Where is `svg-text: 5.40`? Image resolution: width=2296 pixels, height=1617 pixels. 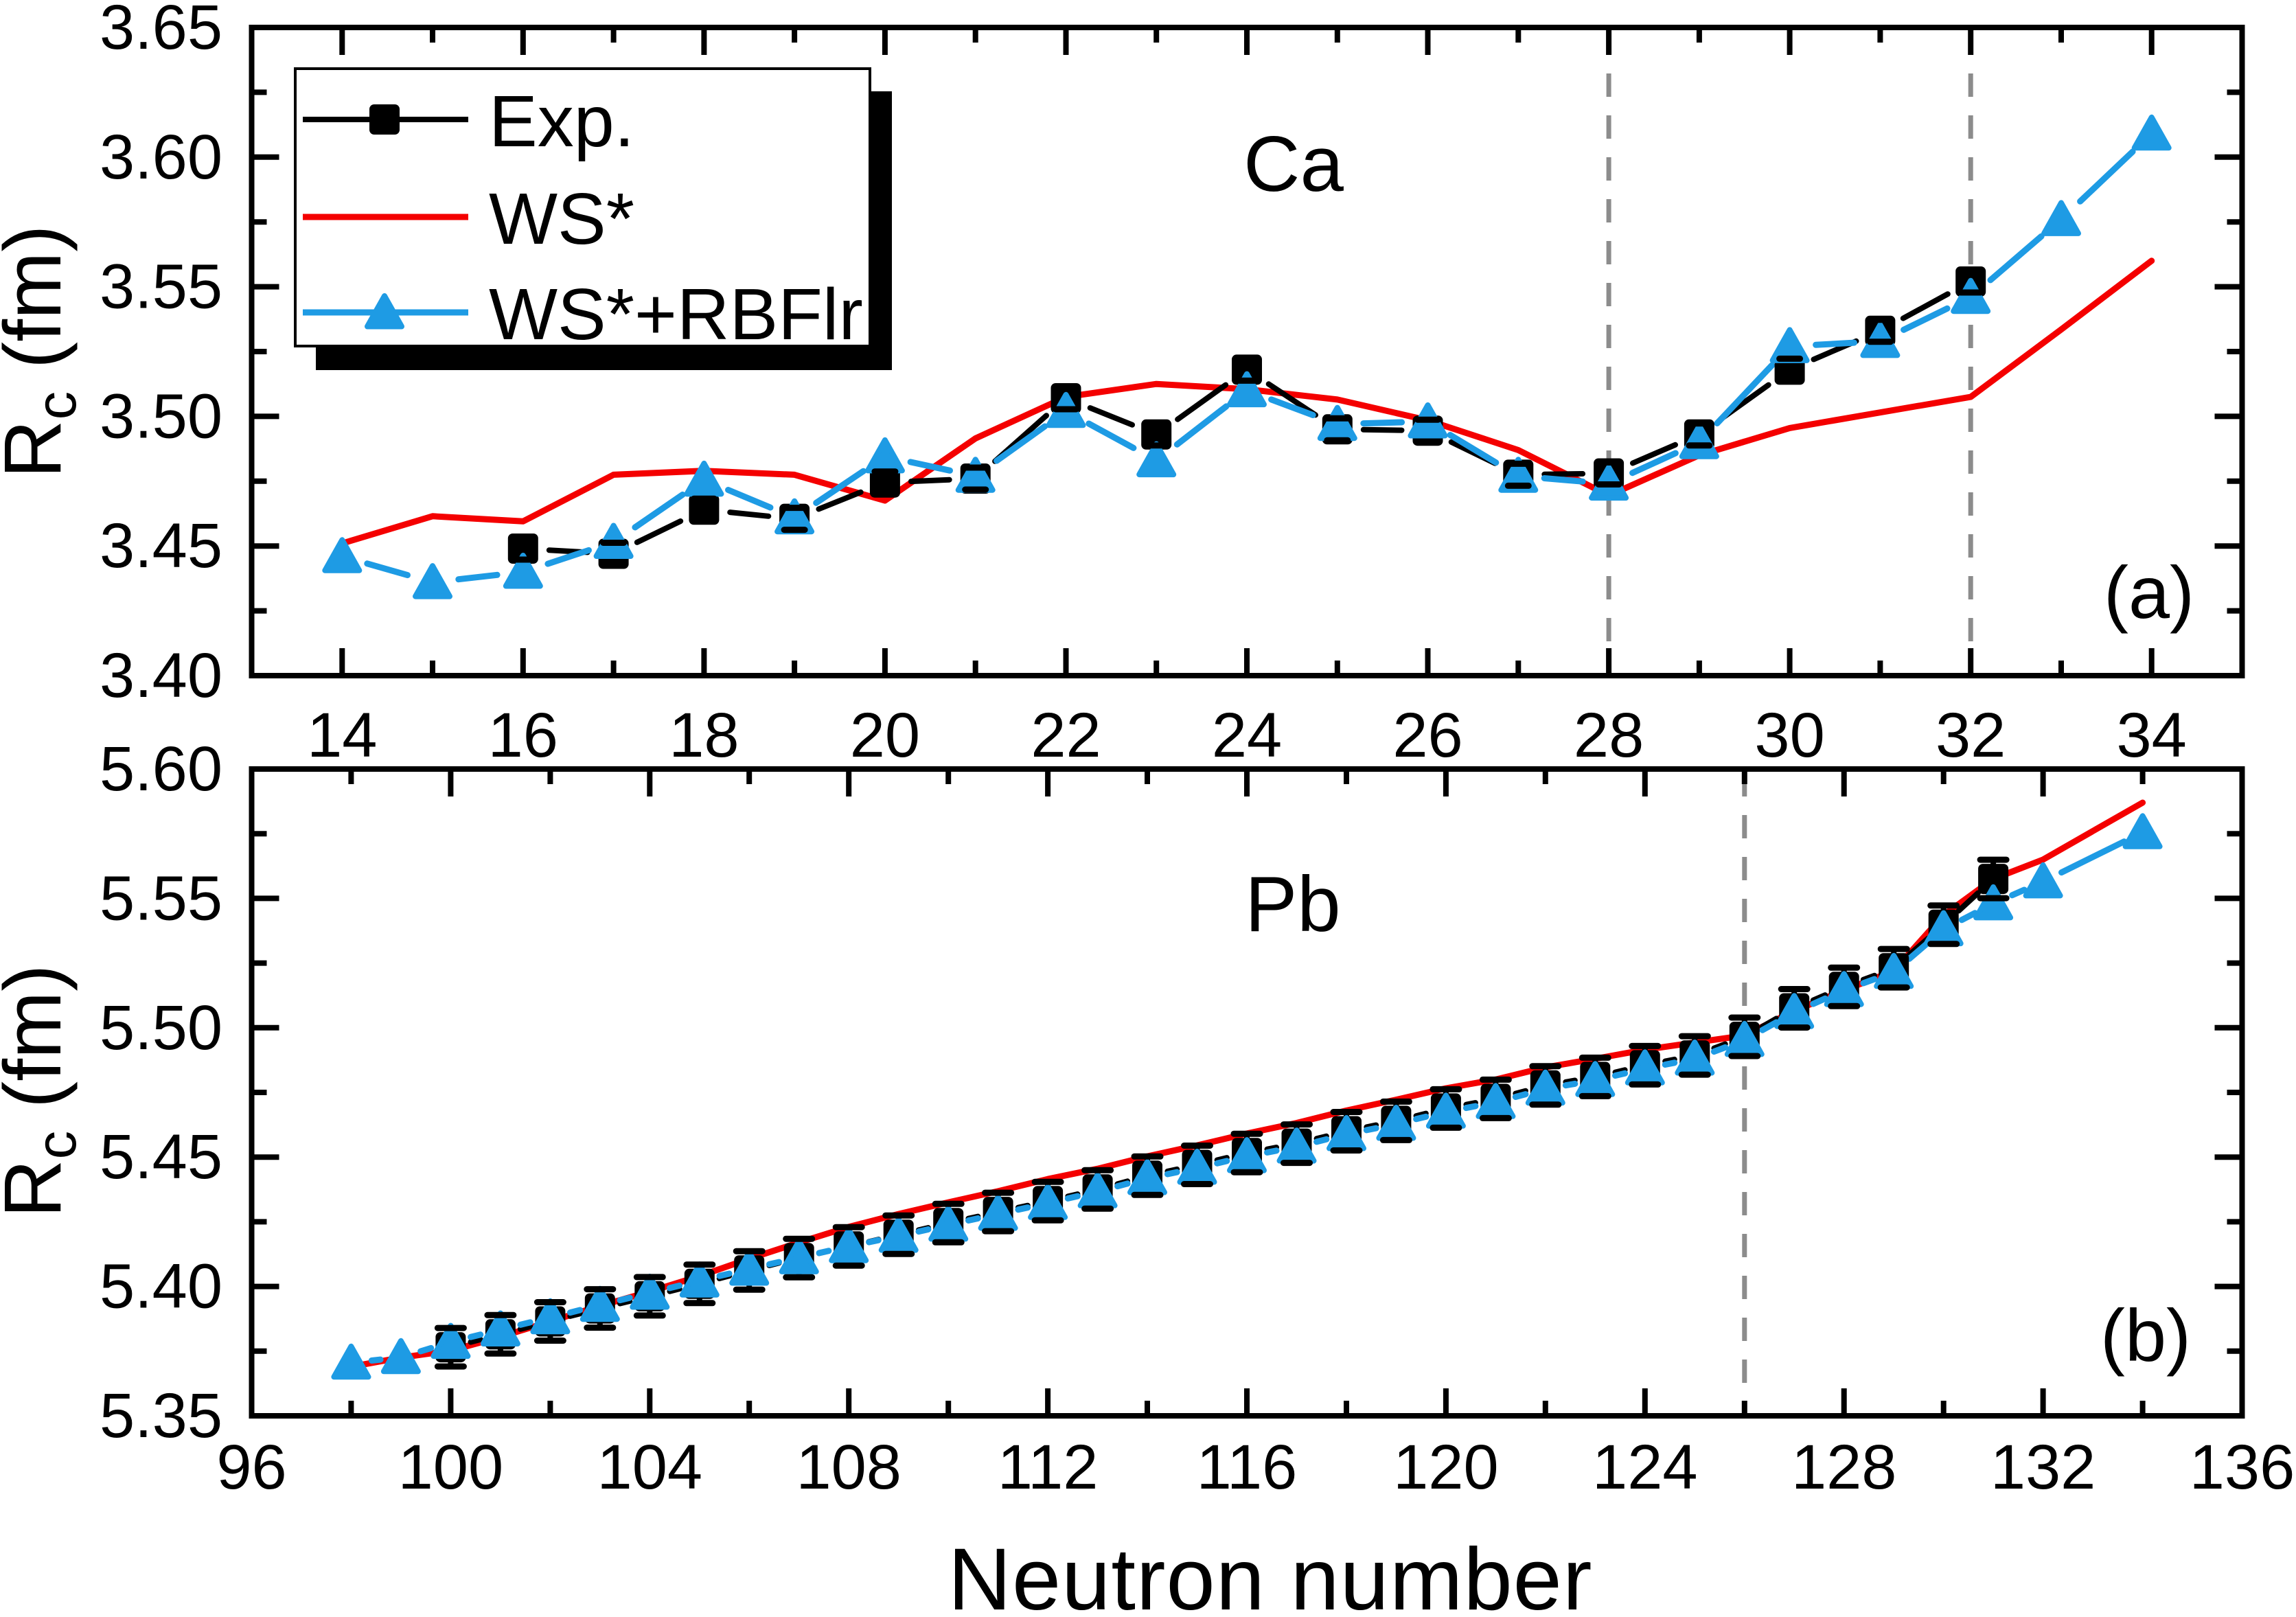 svg-text: 5.40 is located at coordinates (161, 1287).